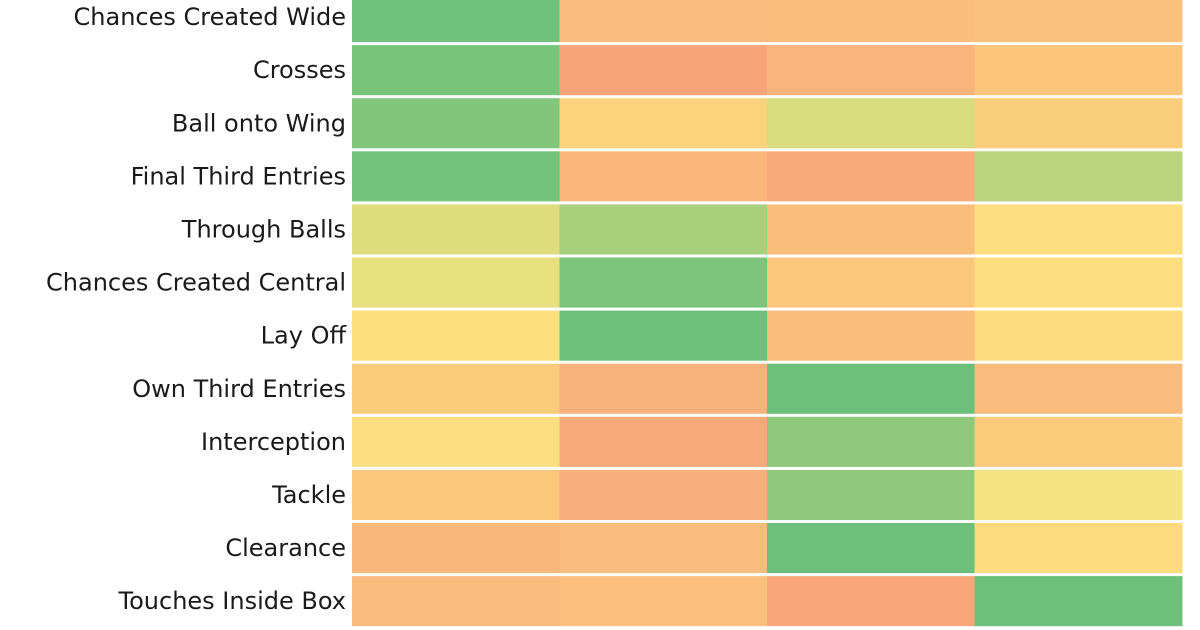 The width and height of the screenshot is (1200, 630). Describe the element at coordinates (232, 601) in the screenshot. I see `row-label: Touches Inside Box` at that location.